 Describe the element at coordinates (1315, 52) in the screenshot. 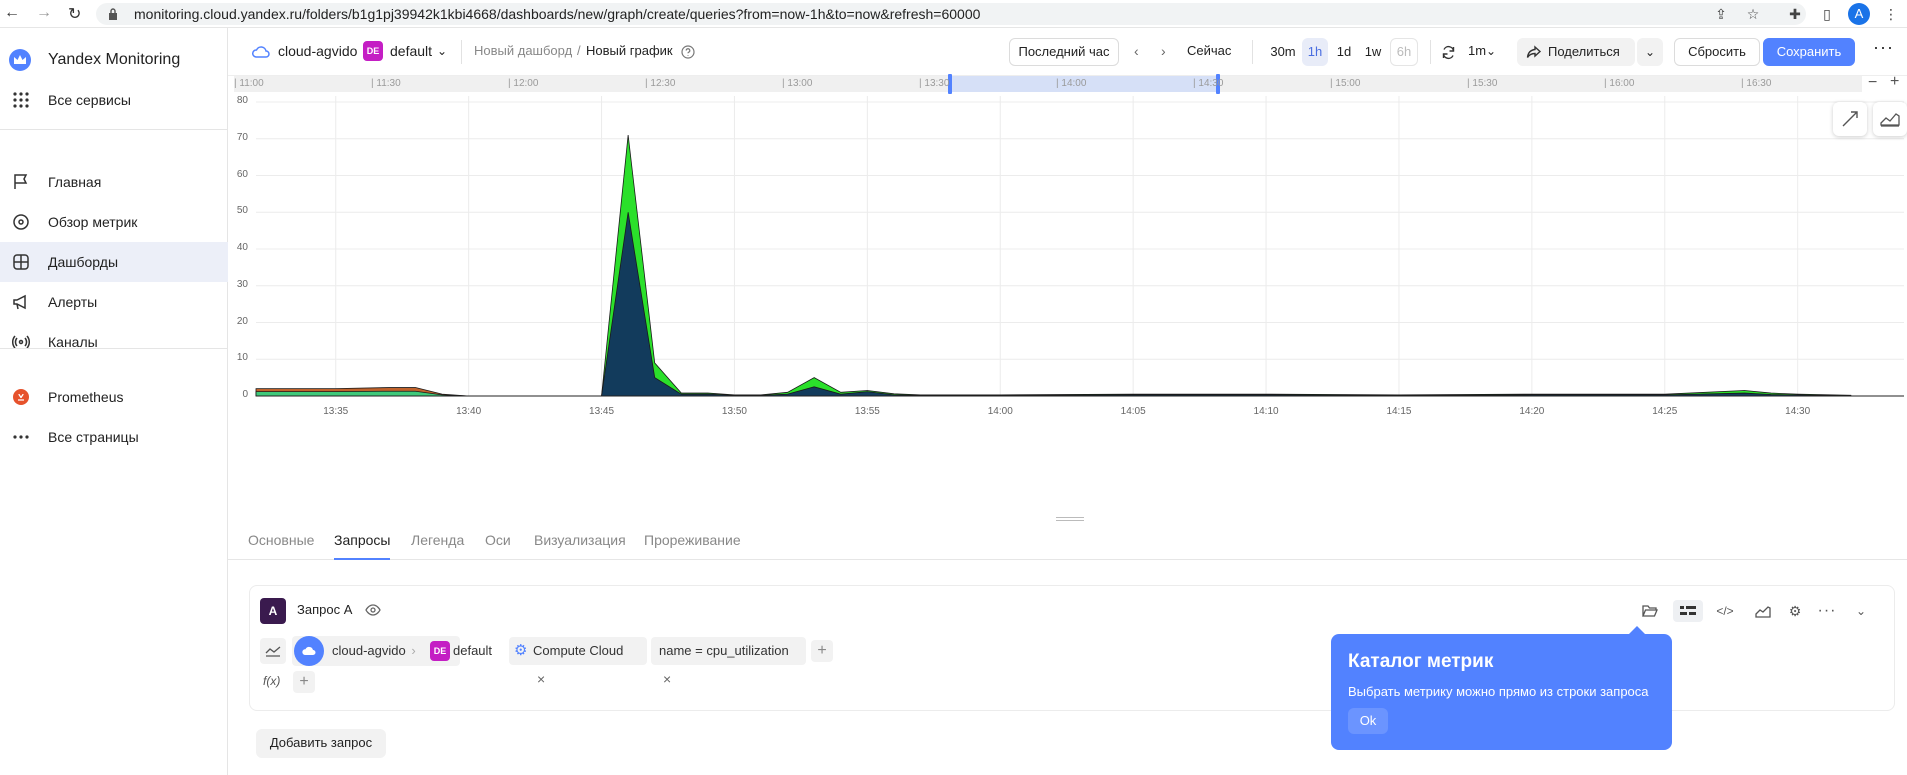

I see `range-1h-button: 1h` at that location.